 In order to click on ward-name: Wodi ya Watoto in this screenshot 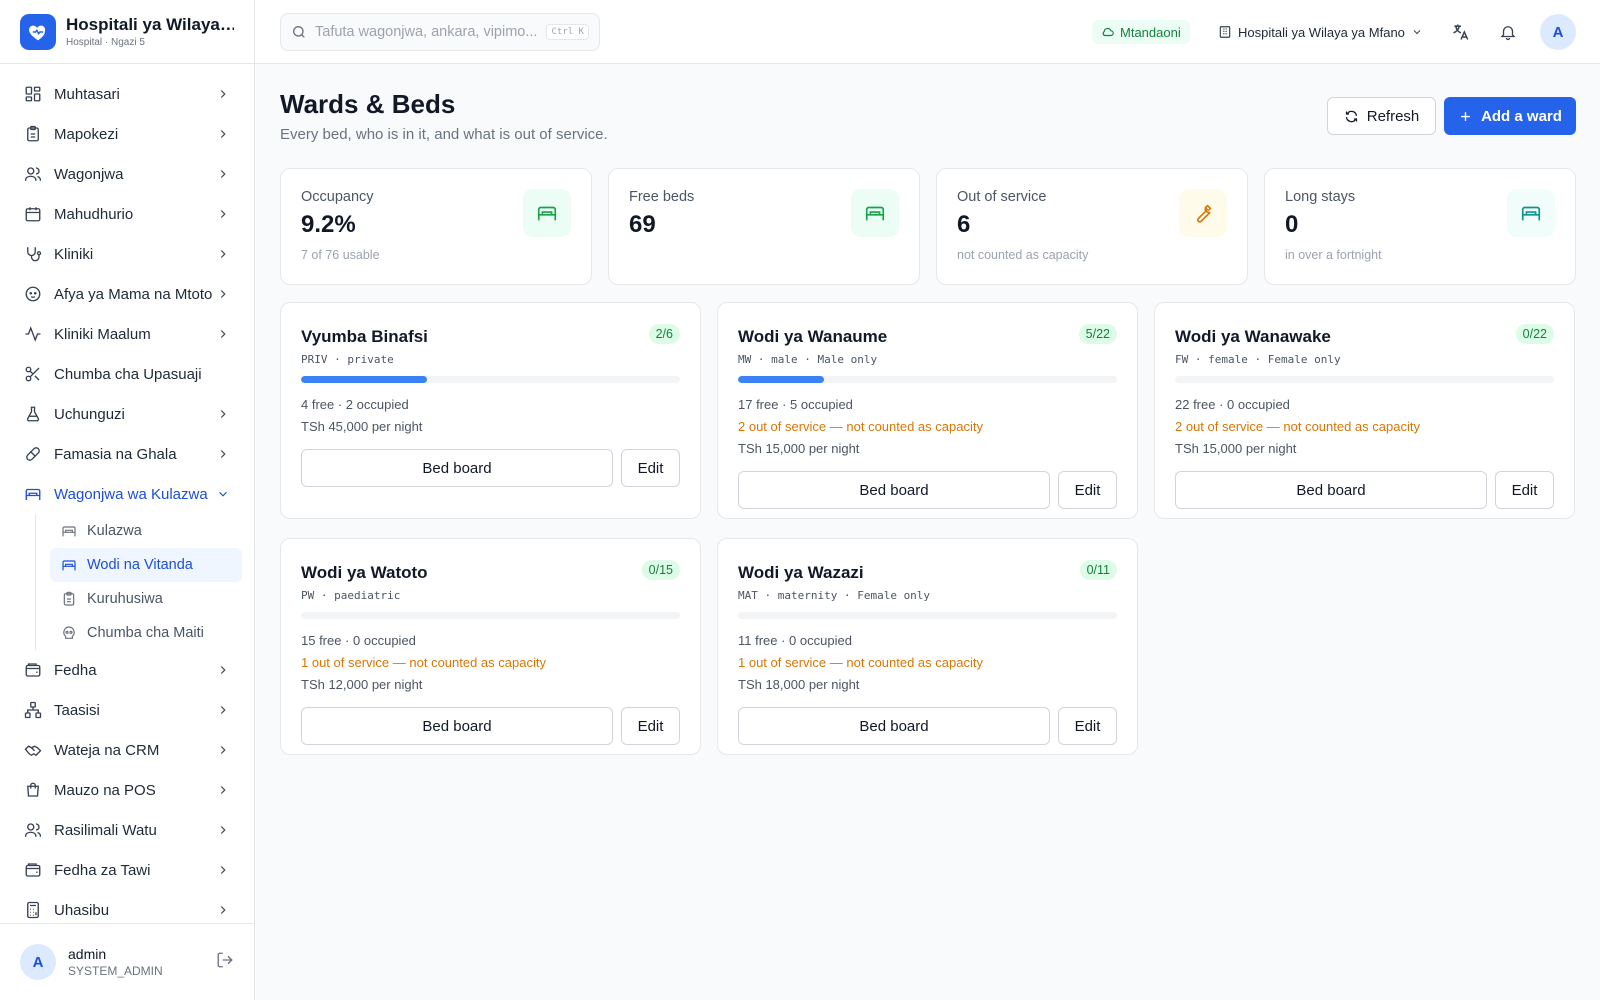, I will do `click(364, 572)`.